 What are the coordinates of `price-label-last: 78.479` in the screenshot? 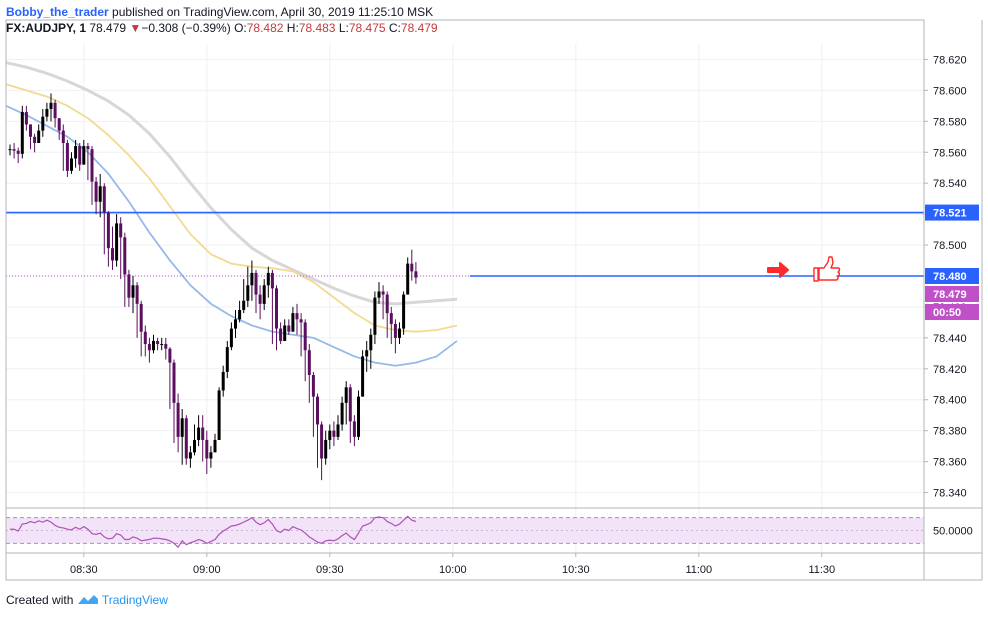 It's located at (950, 295).